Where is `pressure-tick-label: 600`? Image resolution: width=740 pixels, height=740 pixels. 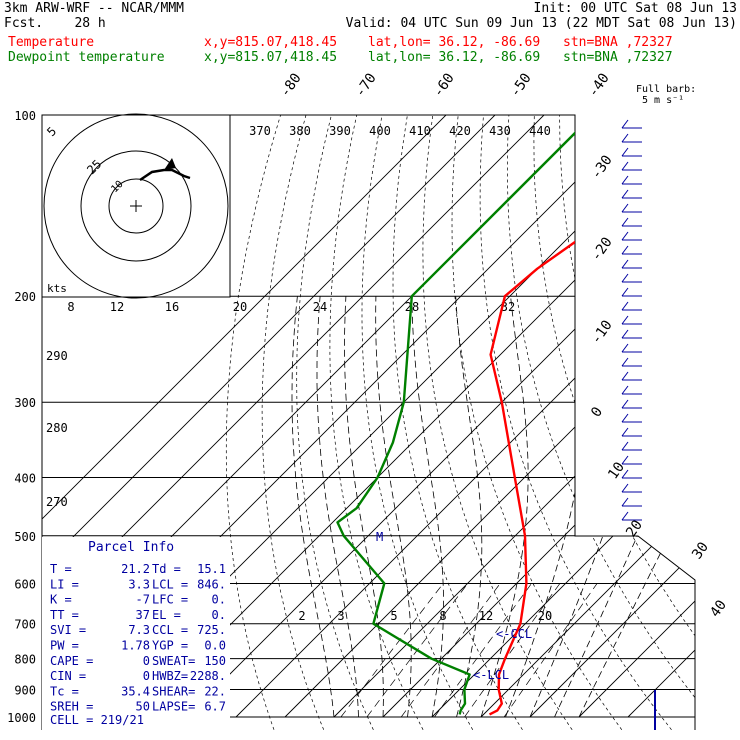 pressure-tick-label: 600 is located at coordinates (25, 584).